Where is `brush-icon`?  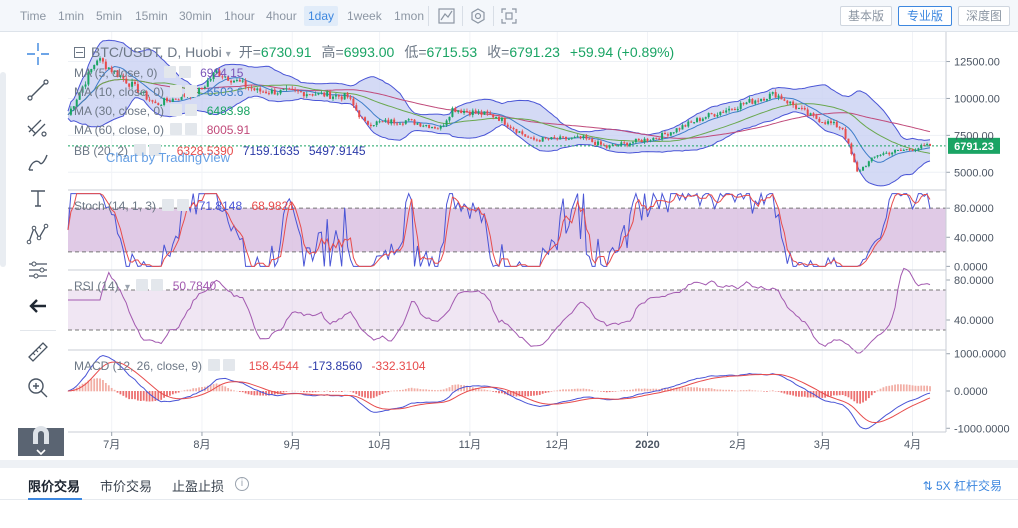
brush-icon is located at coordinates (38, 162).